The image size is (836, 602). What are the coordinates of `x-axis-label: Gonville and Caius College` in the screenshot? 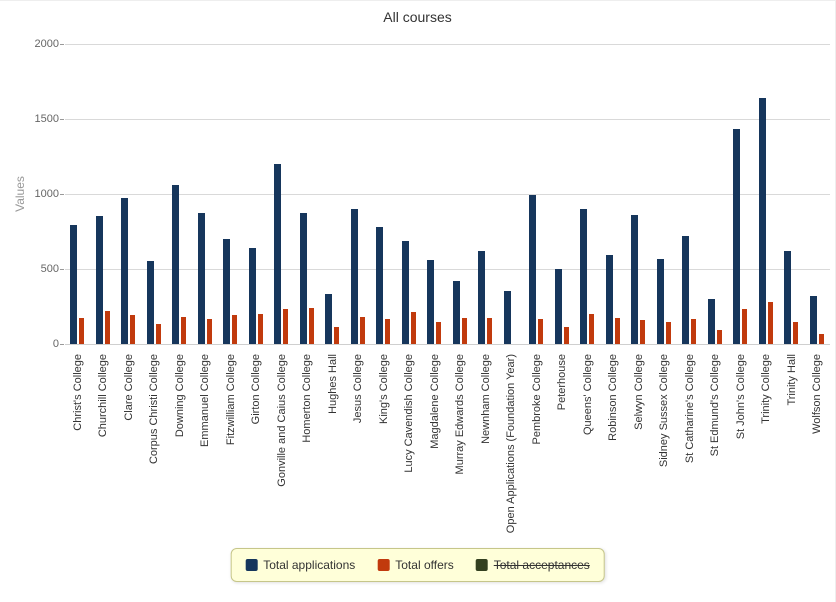 It's located at (282, 420).